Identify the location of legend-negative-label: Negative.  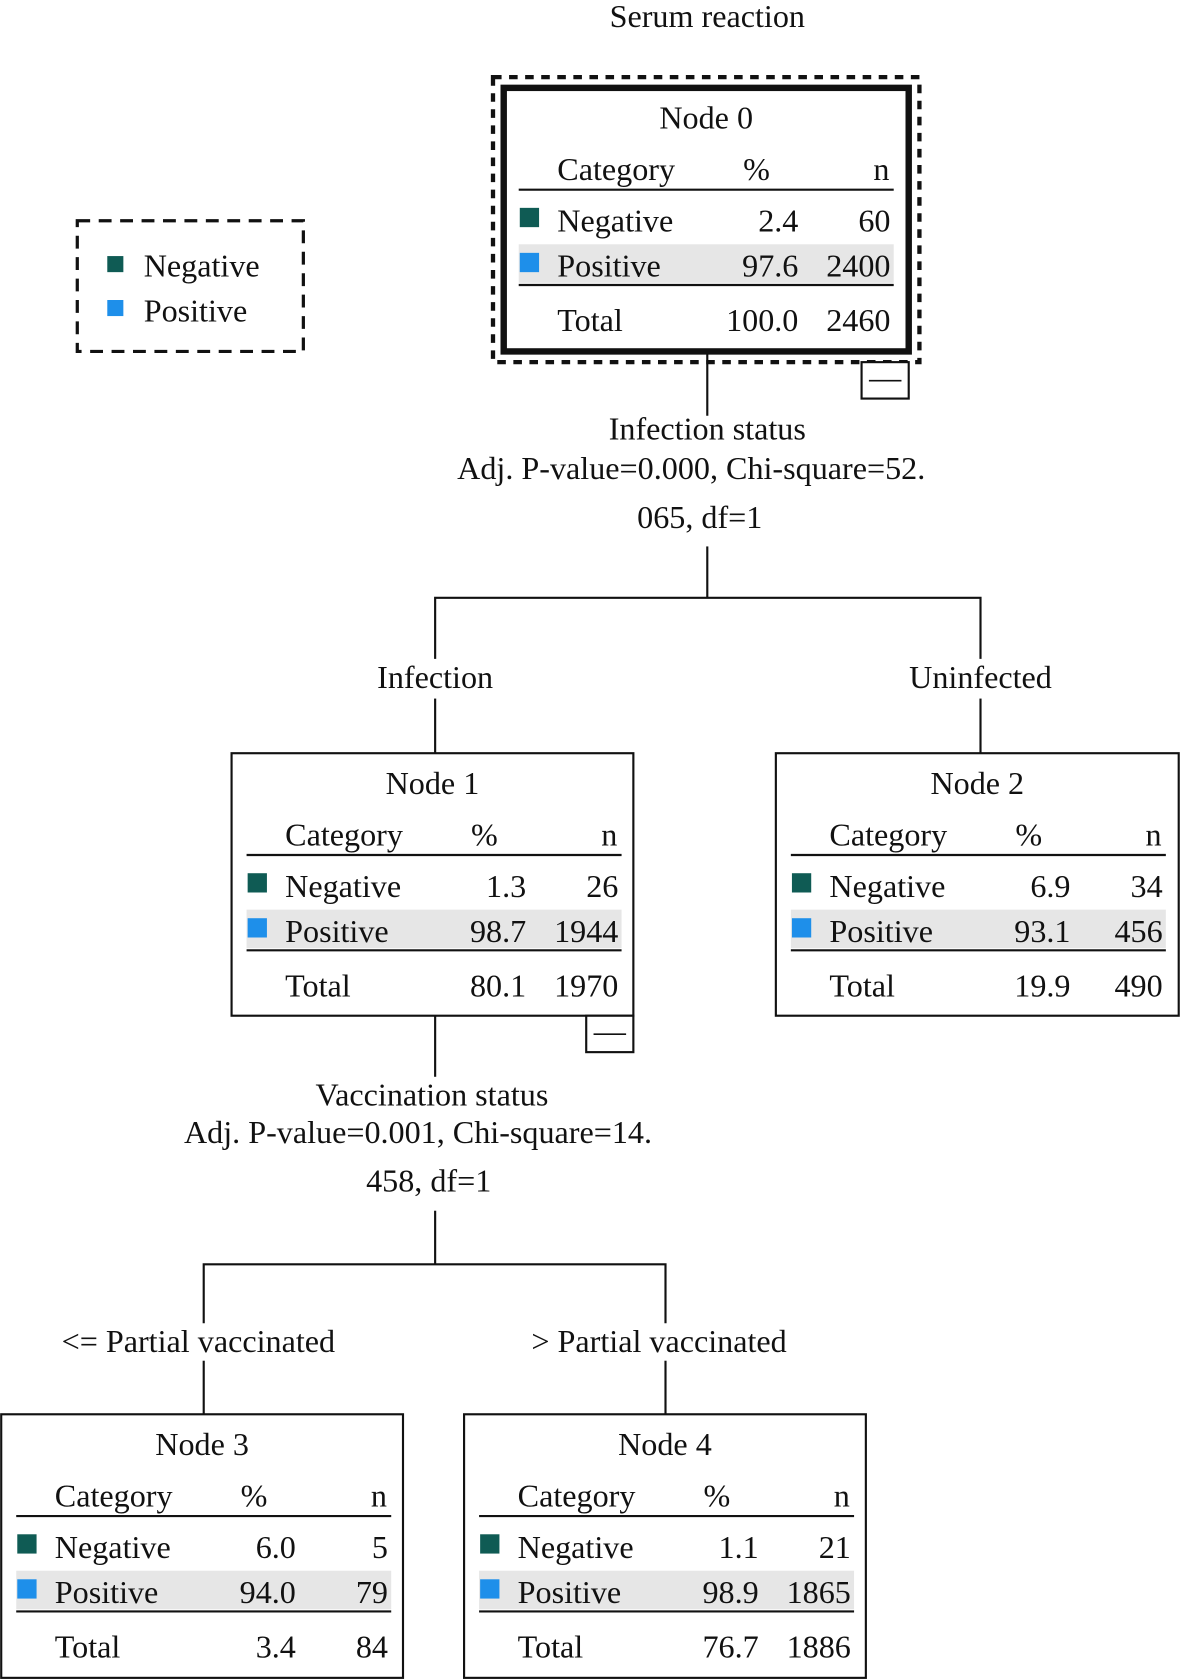
(202, 265).